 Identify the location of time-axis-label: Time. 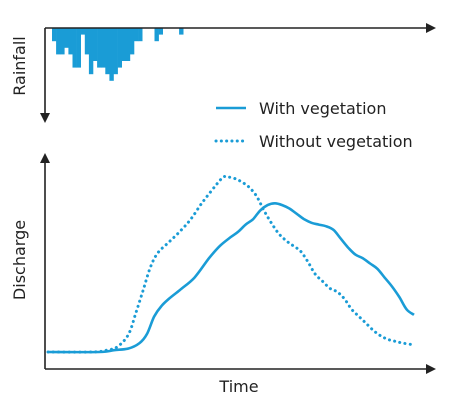
(238, 386).